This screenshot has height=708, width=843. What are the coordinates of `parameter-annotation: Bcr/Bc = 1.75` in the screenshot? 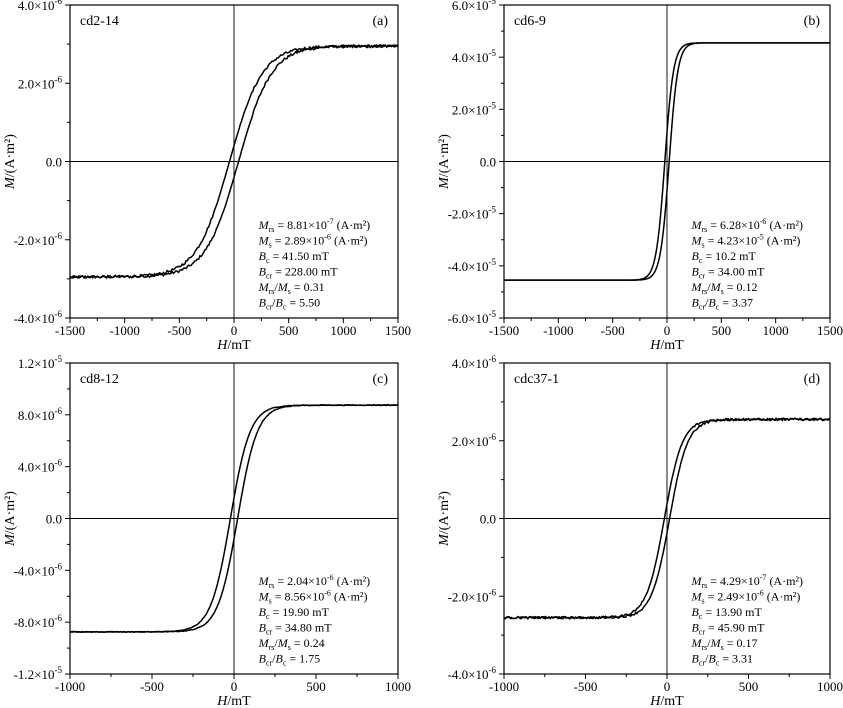 It's located at (290, 660).